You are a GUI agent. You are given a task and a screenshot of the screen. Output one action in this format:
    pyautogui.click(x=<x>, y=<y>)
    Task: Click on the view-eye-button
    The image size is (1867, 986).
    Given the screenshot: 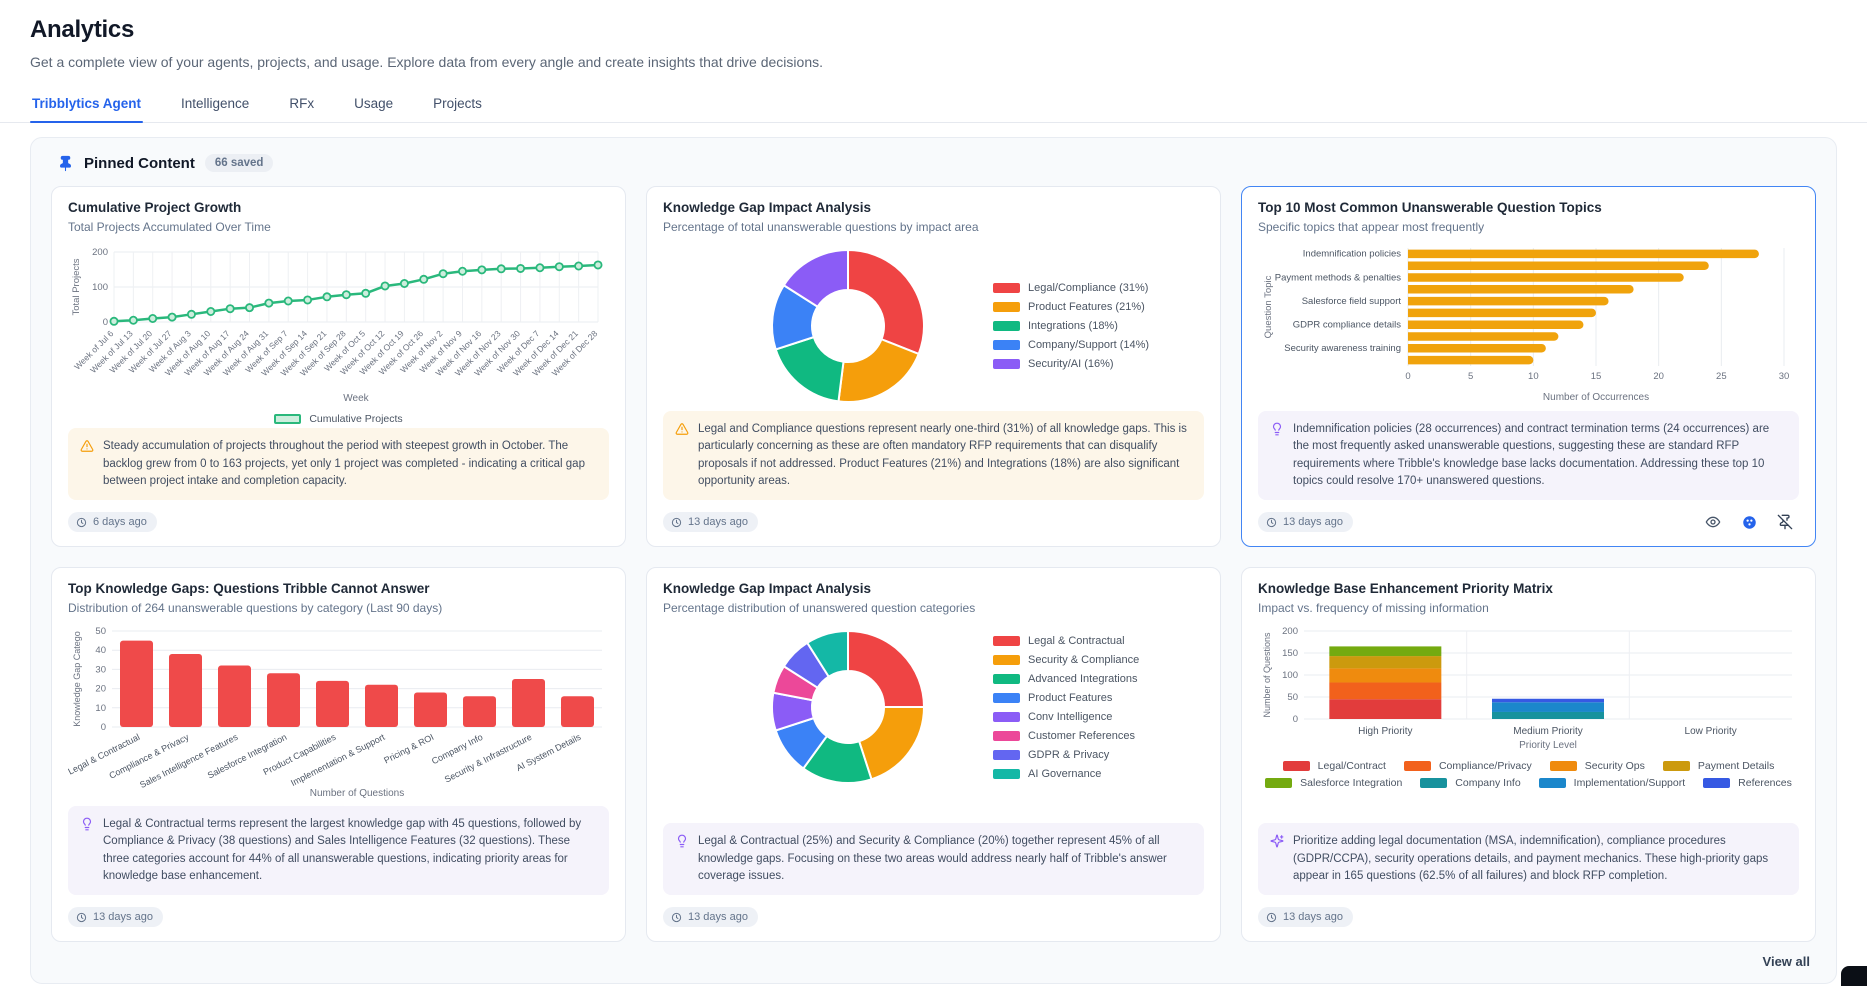 What is the action you would take?
    pyautogui.click(x=1713, y=522)
    